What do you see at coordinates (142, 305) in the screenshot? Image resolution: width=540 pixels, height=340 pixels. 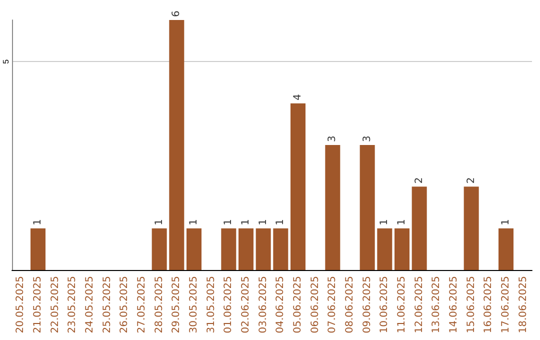 I see `x-tick-label: 27.05.2025` at bounding box center [142, 305].